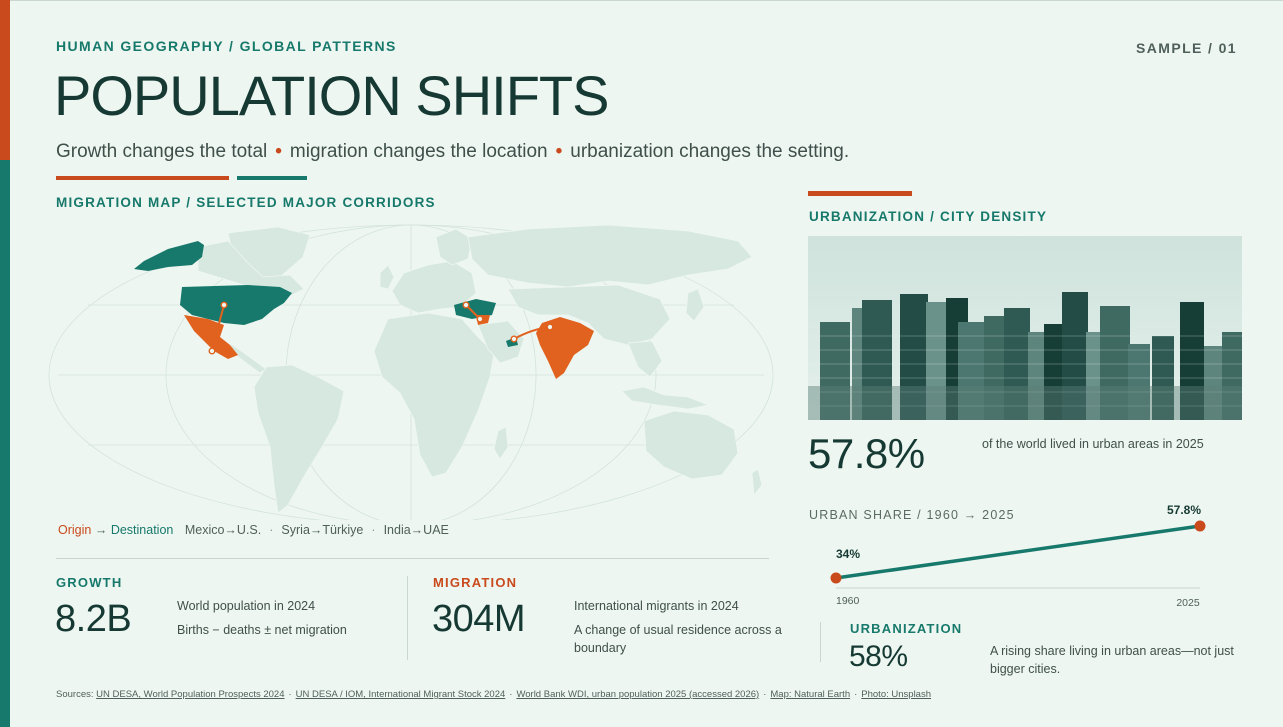 This screenshot has height=727, width=1283. What do you see at coordinates (212, 351) in the screenshot?
I see `dot-mexico` at bounding box center [212, 351].